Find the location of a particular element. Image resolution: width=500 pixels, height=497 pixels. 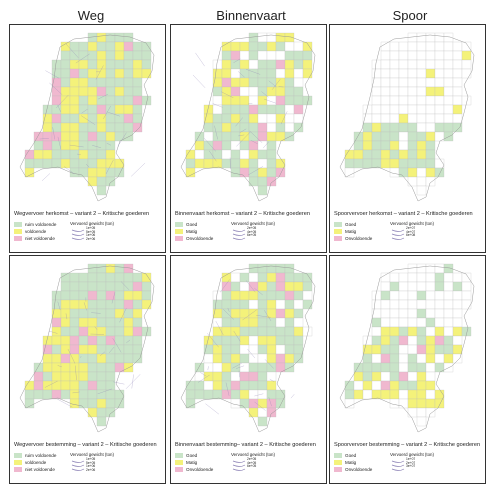

legend-item-3: Onvoldoende is located at coordinates (194, 238).